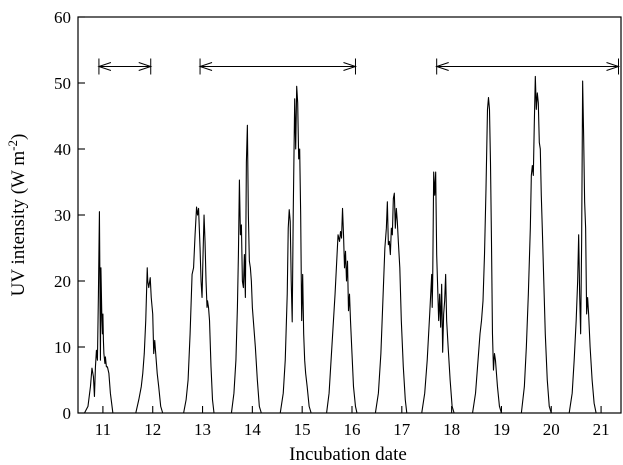 The image size is (623, 465). Describe the element at coordinates (152, 429) in the screenshot. I see `x-tick-label: 12` at that location.